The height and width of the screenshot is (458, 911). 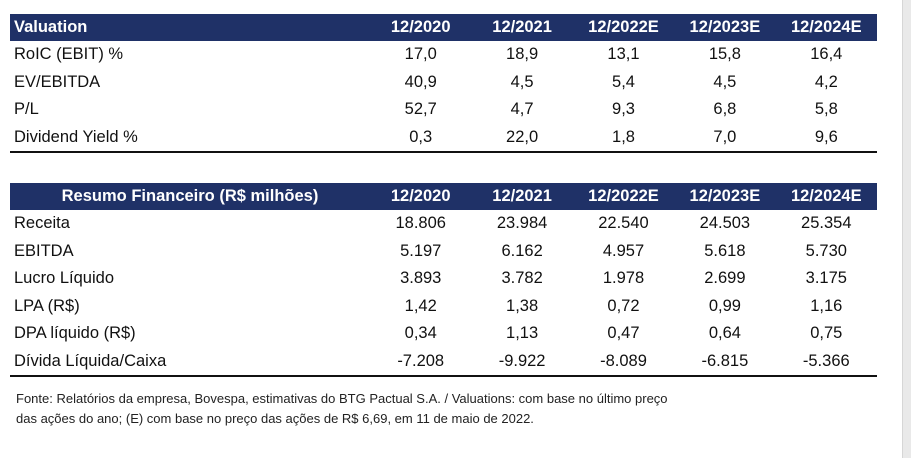 What do you see at coordinates (623, 138) in the screenshot?
I see `cell-value: 1,8` at bounding box center [623, 138].